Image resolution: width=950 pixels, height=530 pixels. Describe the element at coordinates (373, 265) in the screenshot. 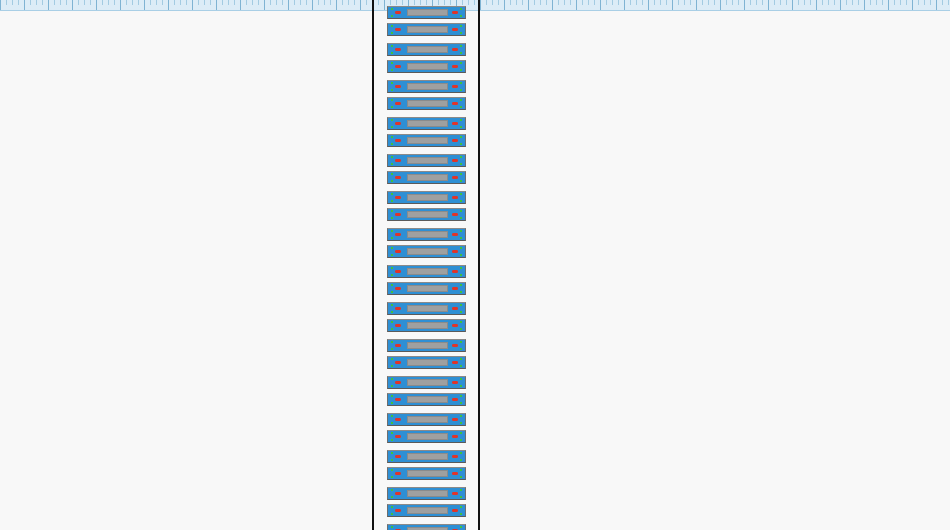

I see `guide-line-left` at that location.